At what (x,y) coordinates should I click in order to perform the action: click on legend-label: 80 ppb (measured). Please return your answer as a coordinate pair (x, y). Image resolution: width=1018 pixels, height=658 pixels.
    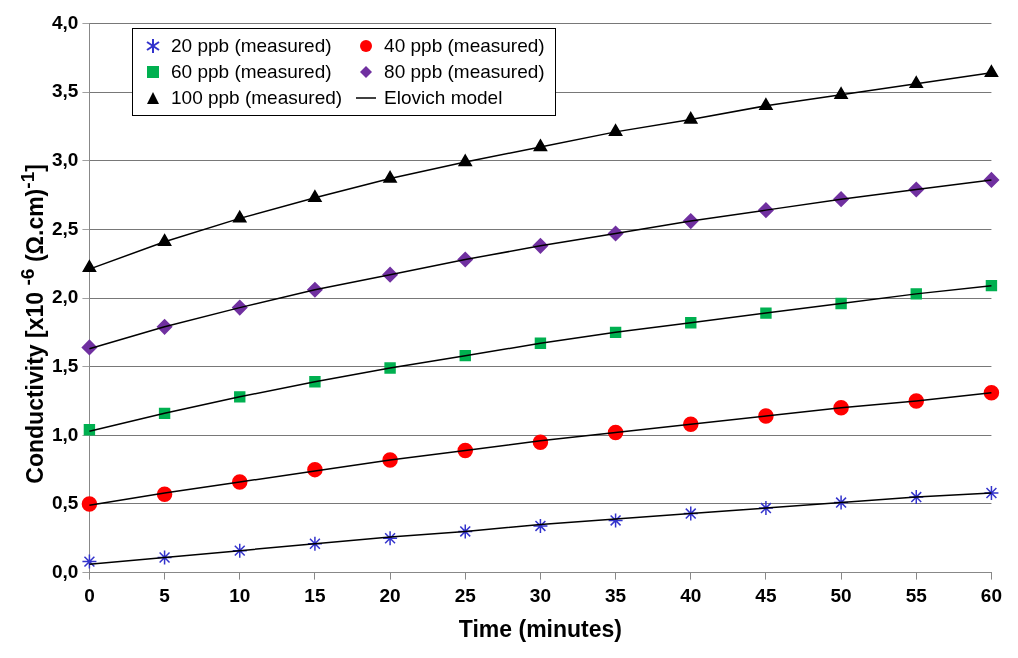
    Looking at the image, I should click on (464, 72).